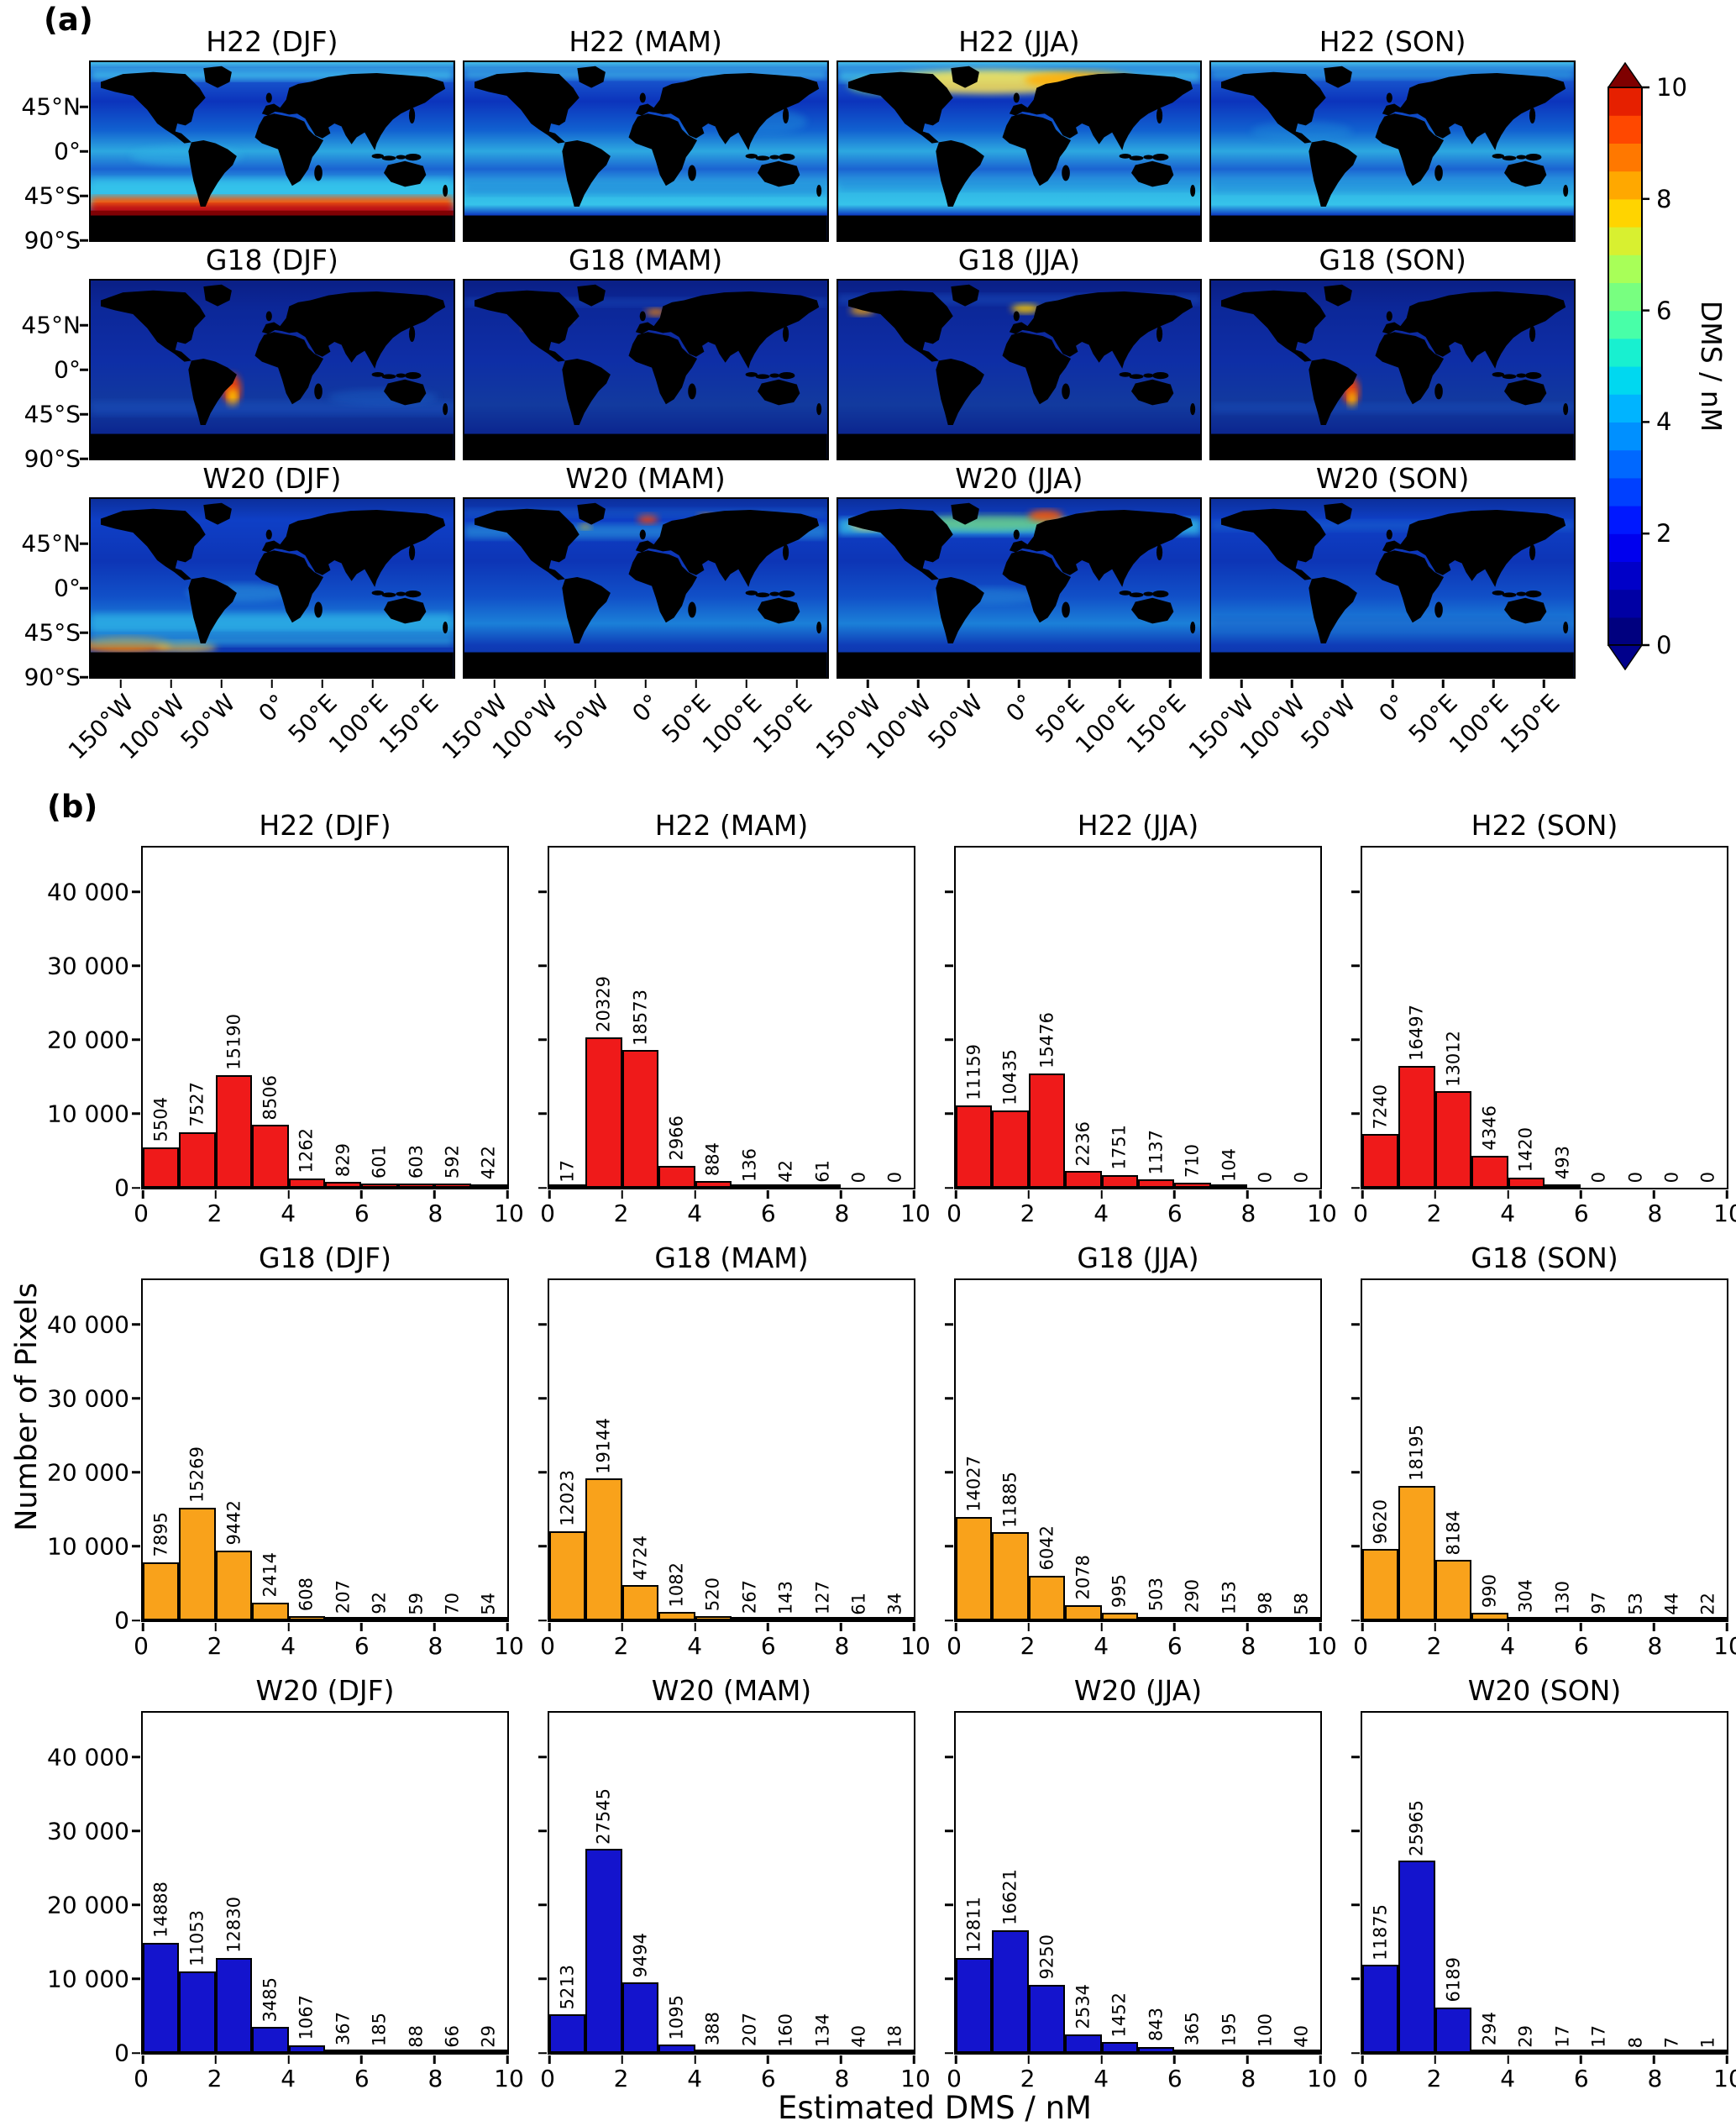 This screenshot has height=2126, width=1736. Describe the element at coordinates (640, 1955) in the screenshot. I see `bar-value-text: 9494` at that location.